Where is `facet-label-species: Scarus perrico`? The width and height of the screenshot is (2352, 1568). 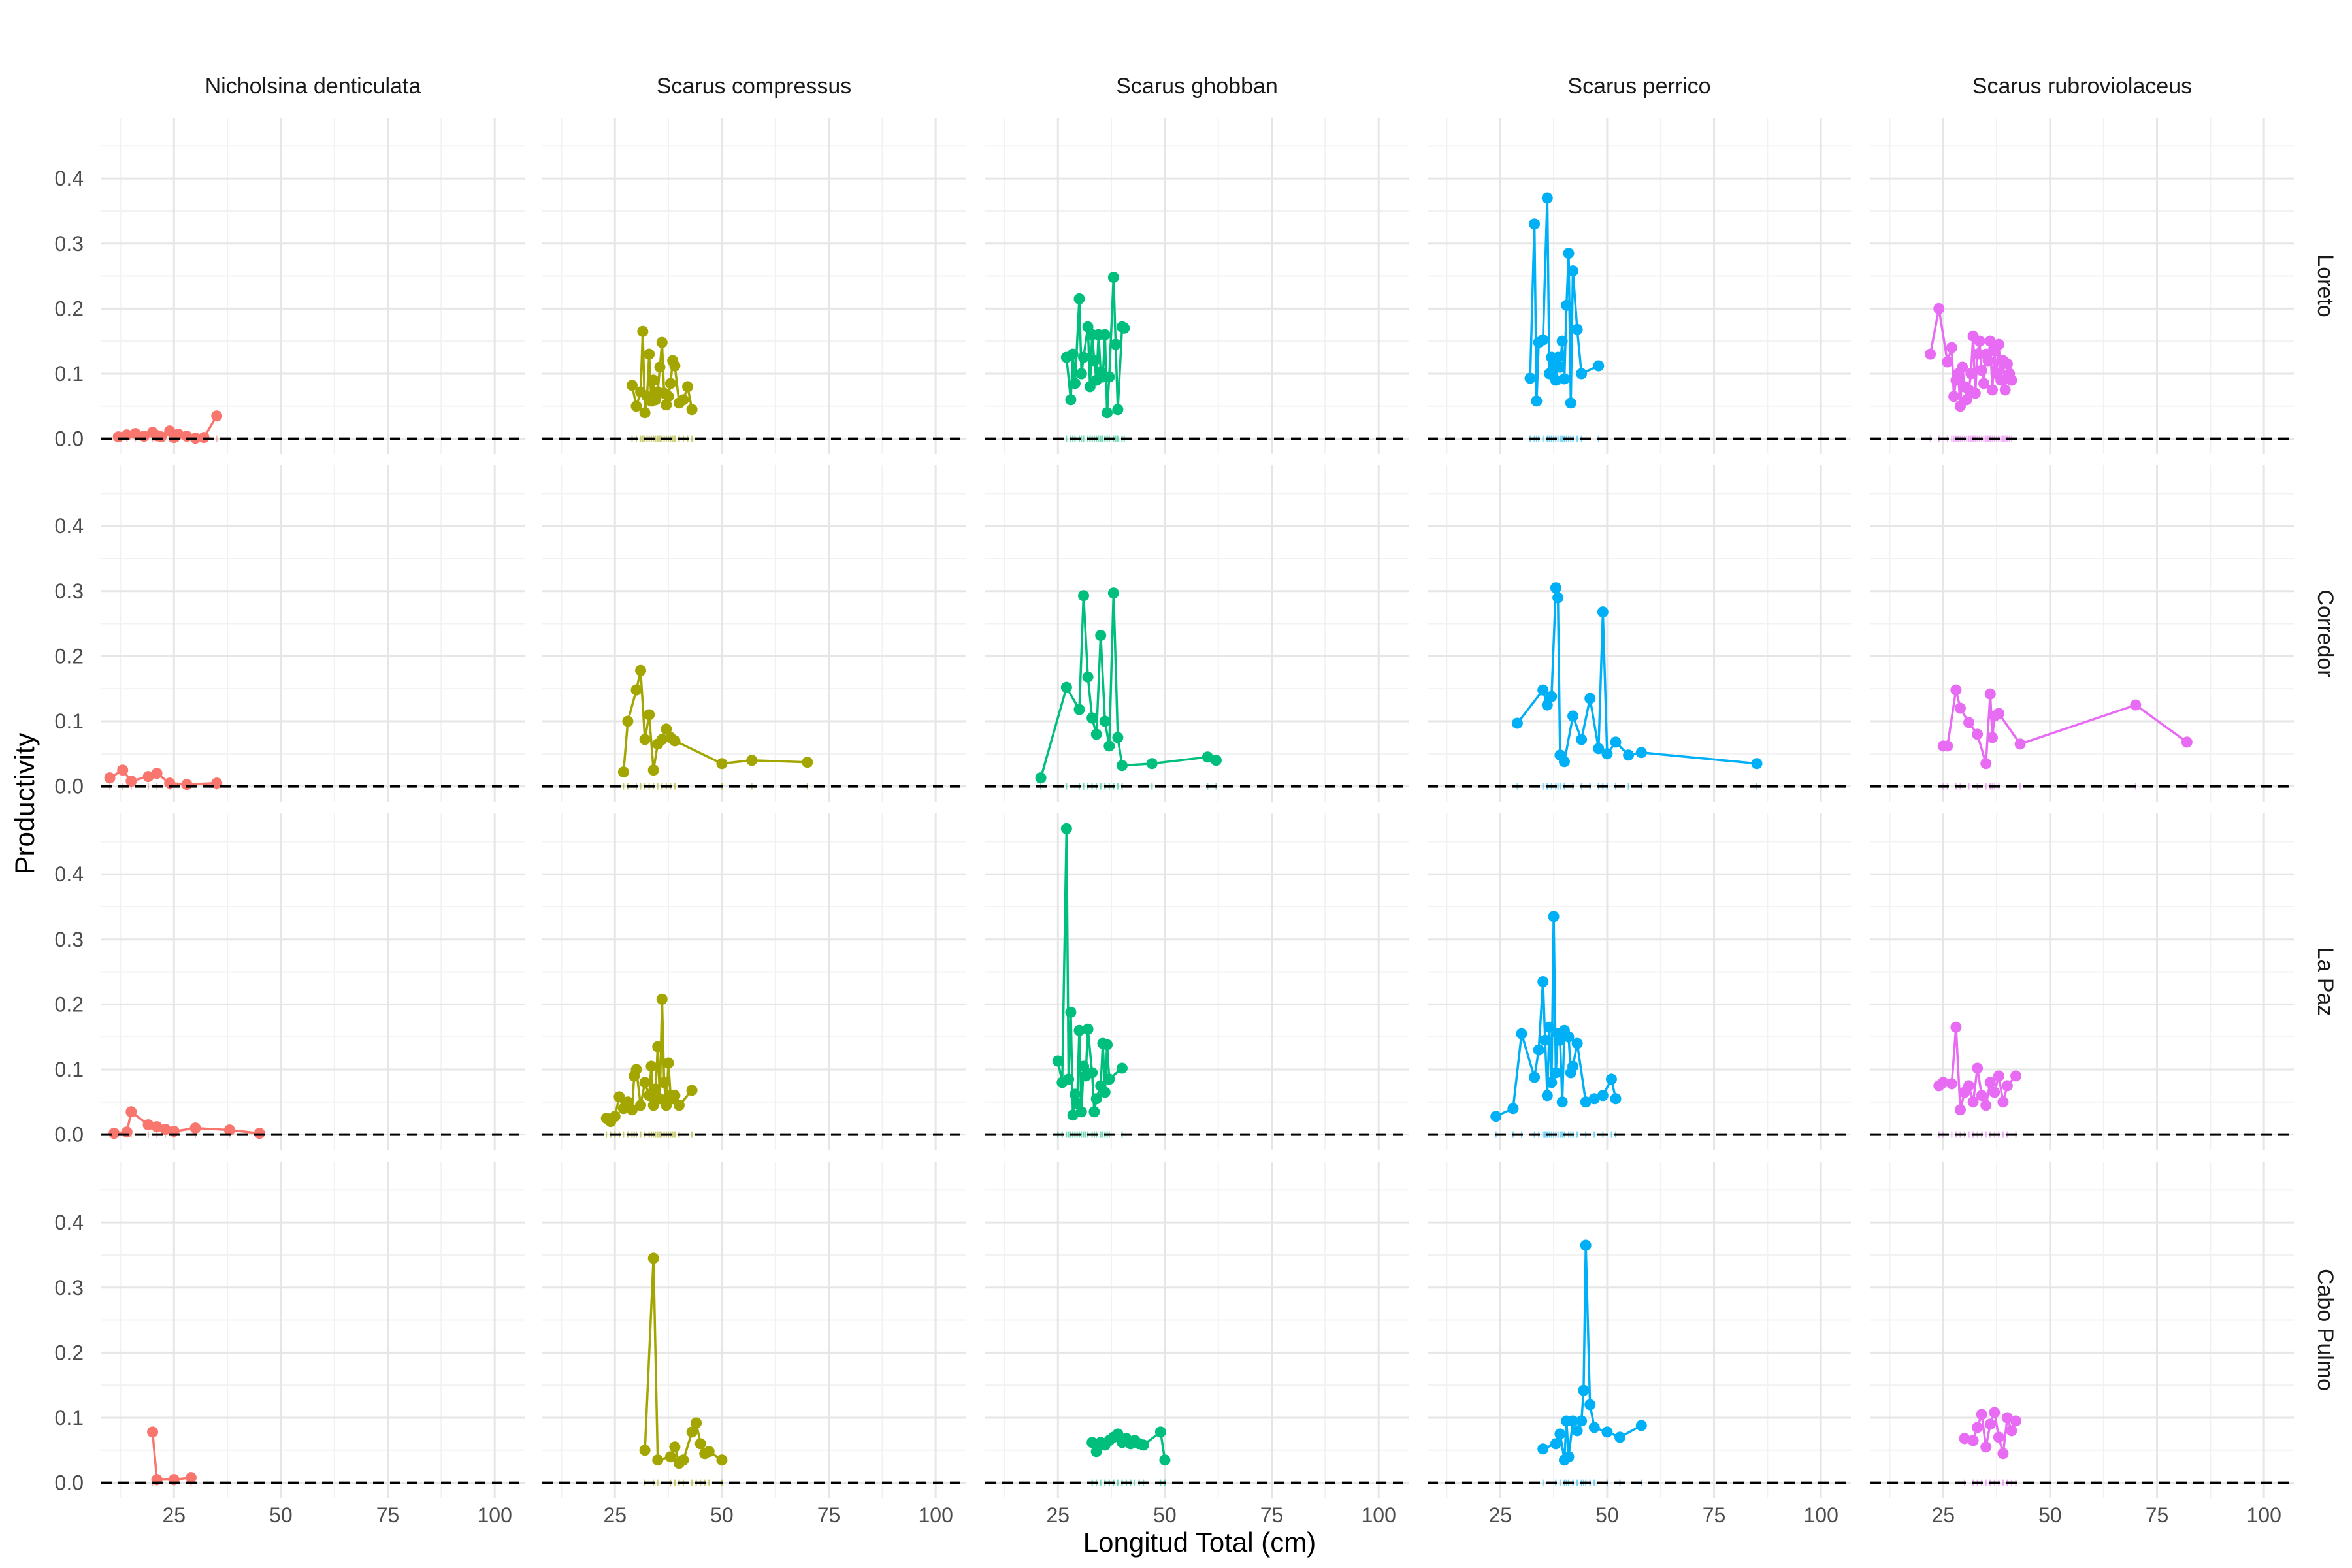
facet-label-species: Scarus perrico is located at coordinates (1638, 86).